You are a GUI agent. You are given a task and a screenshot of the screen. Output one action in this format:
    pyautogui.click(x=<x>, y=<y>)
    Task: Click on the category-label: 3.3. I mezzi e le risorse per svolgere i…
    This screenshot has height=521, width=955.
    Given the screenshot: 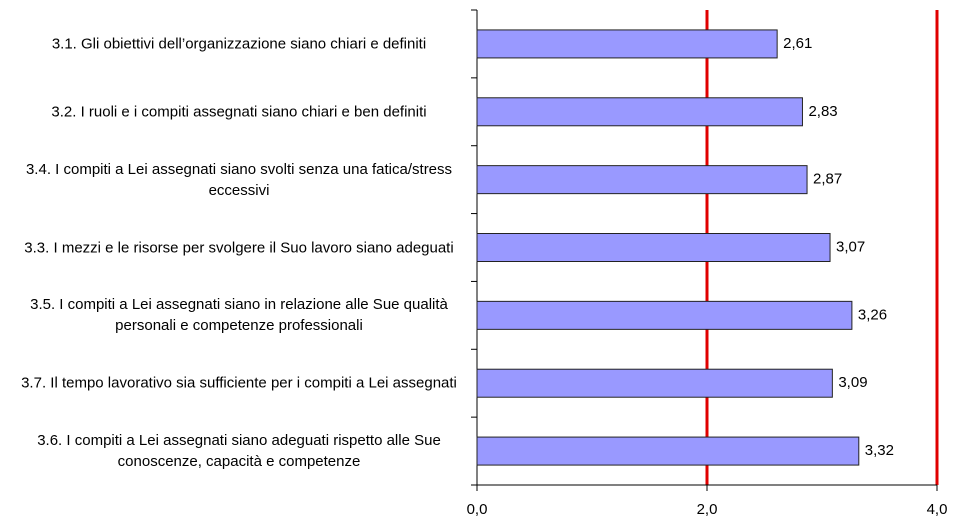 What is the action you would take?
    pyautogui.click(x=239, y=247)
    